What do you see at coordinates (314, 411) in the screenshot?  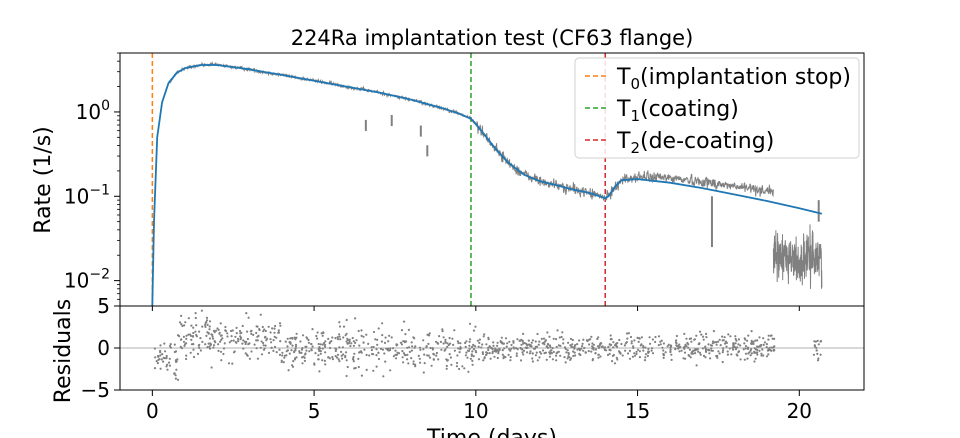 I see `xtick-label-1: 5` at bounding box center [314, 411].